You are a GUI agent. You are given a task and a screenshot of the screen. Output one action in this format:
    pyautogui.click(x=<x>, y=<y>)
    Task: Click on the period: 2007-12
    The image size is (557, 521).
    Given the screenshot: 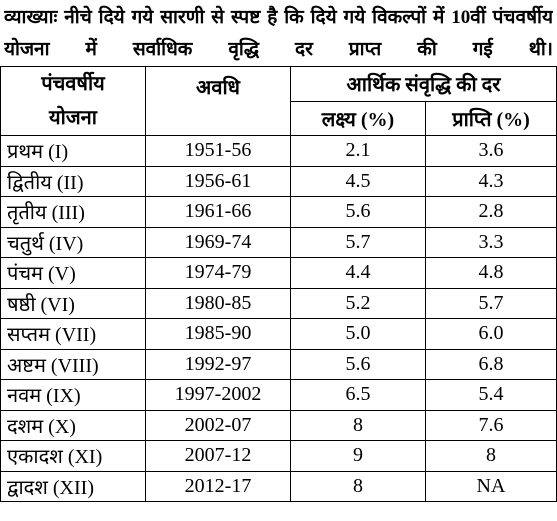 What is the action you would take?
    pyautogui.click(x=218, y=456)
    